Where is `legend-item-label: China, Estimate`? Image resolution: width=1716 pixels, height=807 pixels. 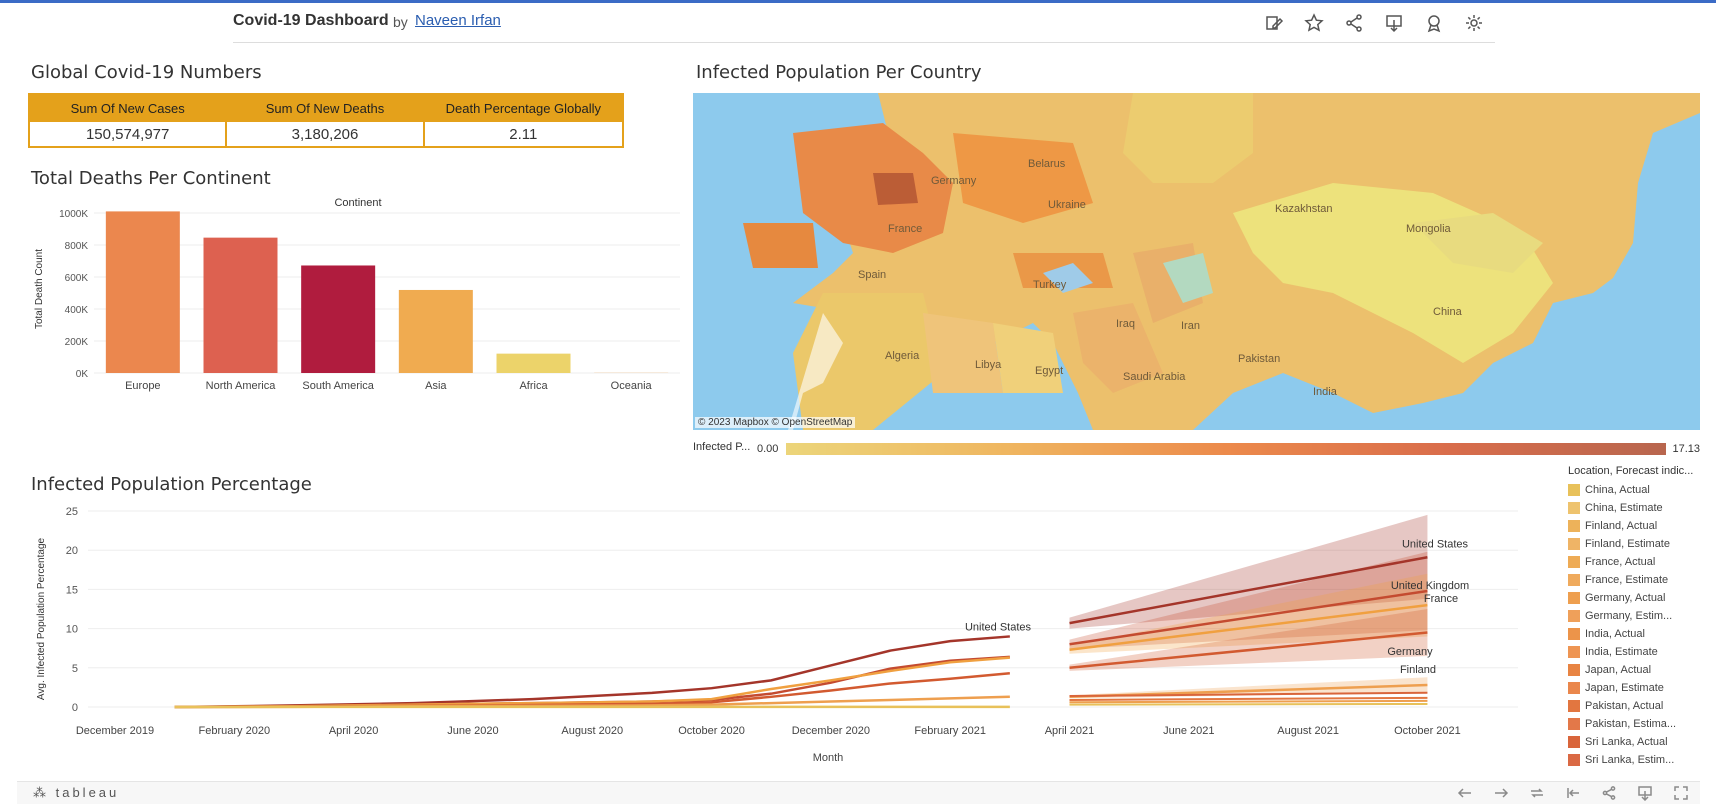 legend-item-label: China, Estimate is located at coordinates (1624, 508).